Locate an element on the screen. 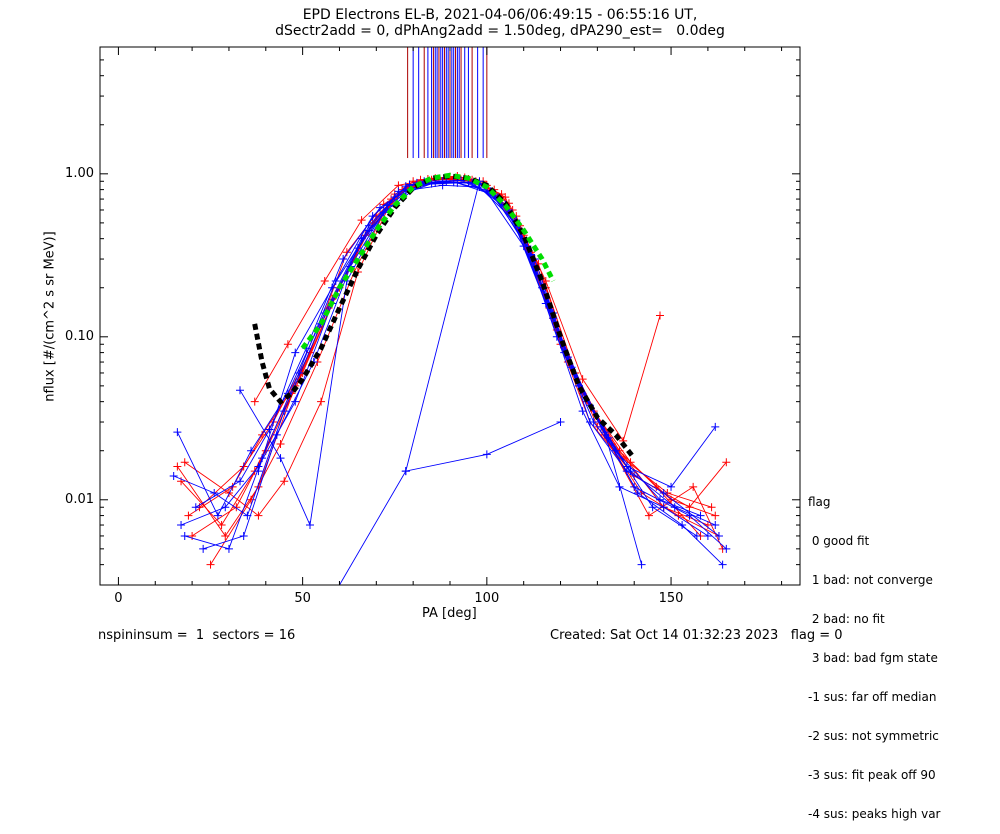 The image size is (1000, 834). legend-entry: 2 bad: no fit is located at coordinates (846, 619).